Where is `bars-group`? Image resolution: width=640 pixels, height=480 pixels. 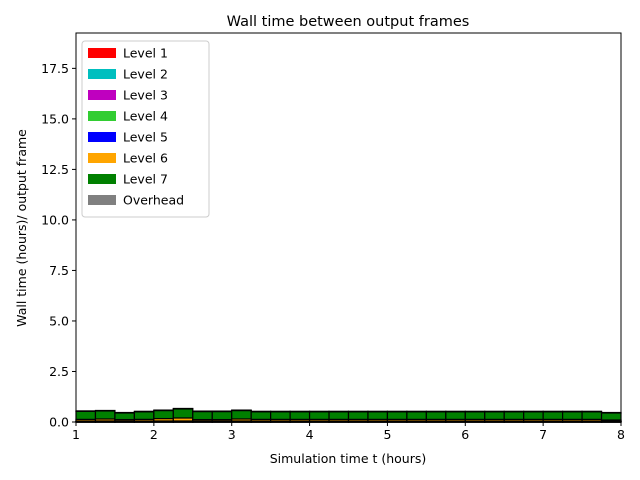
bars-group is located at coordinates (348, 415).